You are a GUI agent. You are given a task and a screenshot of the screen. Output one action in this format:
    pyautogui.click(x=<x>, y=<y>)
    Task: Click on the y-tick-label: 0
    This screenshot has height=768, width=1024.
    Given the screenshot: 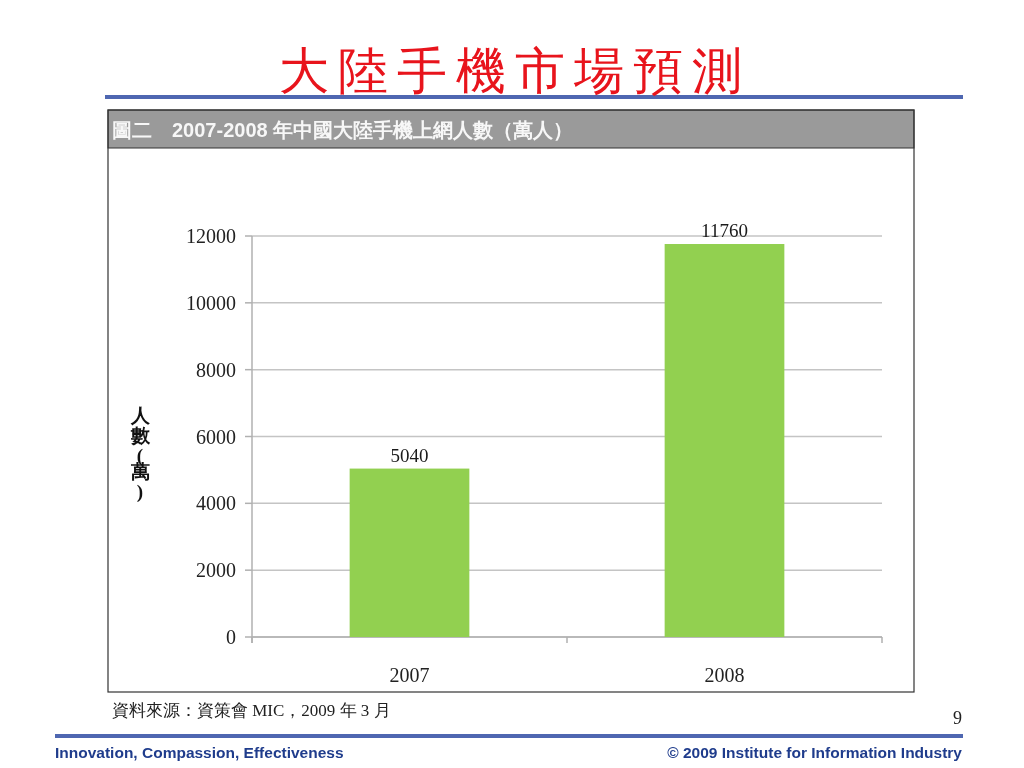 What is the action you would take?
    pyautogui.click(x=231, y=637)
    